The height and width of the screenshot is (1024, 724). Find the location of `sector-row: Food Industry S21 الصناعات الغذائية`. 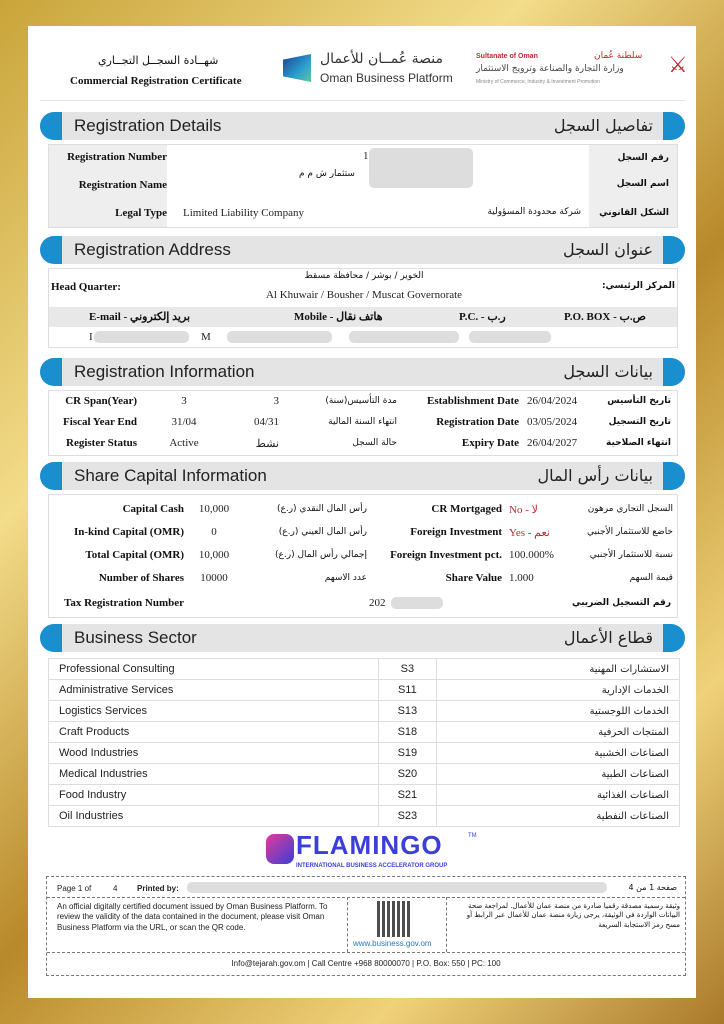

sector-row: Food Industry S21 الصناعات الغذائية is located at coordinates (364, 795).